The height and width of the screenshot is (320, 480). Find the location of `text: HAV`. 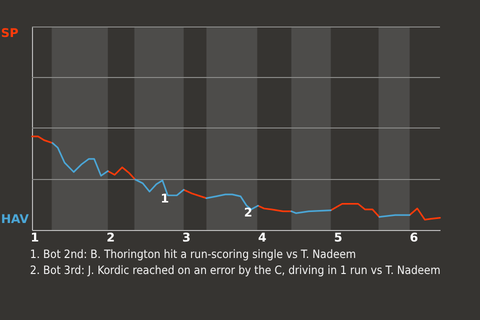

text: HAV is located at coordinates (15, 219).